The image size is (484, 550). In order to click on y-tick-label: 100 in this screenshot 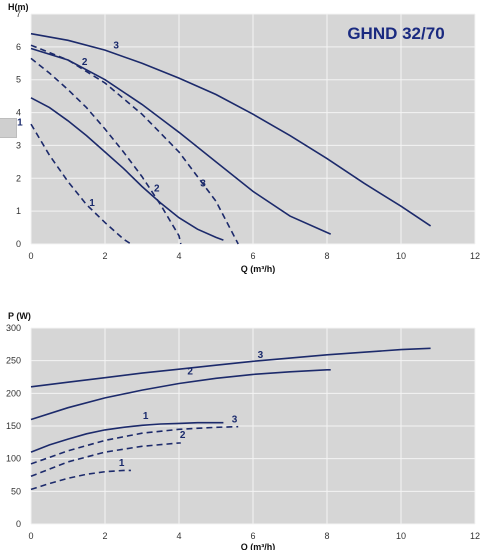, I will do `click(13, 459)`.